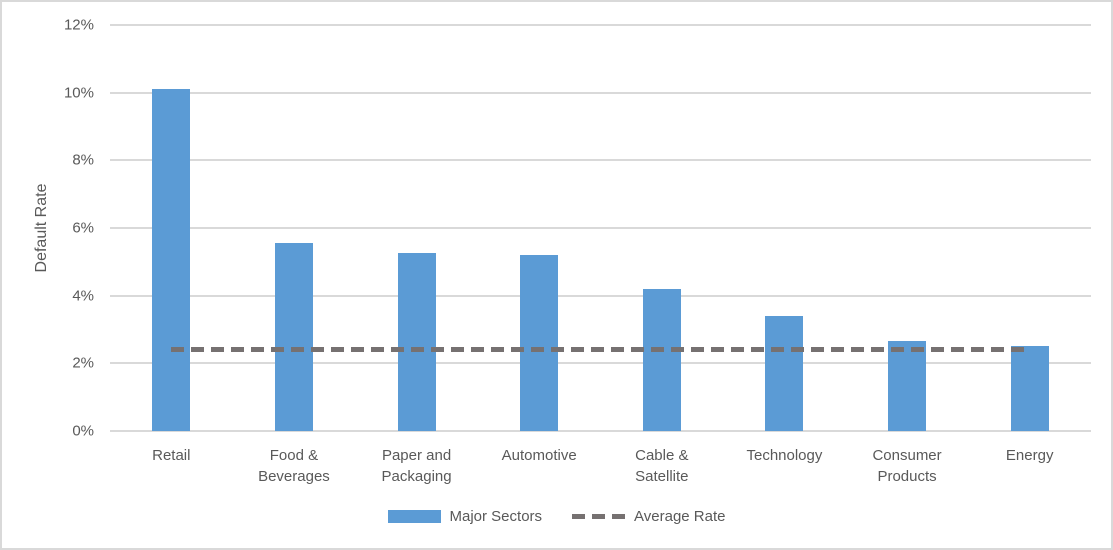 The image size is (1113, 550). Describe the element at coordinates (83, 296) in the screenshot. I see `y-tick-label: 4%` at that location.